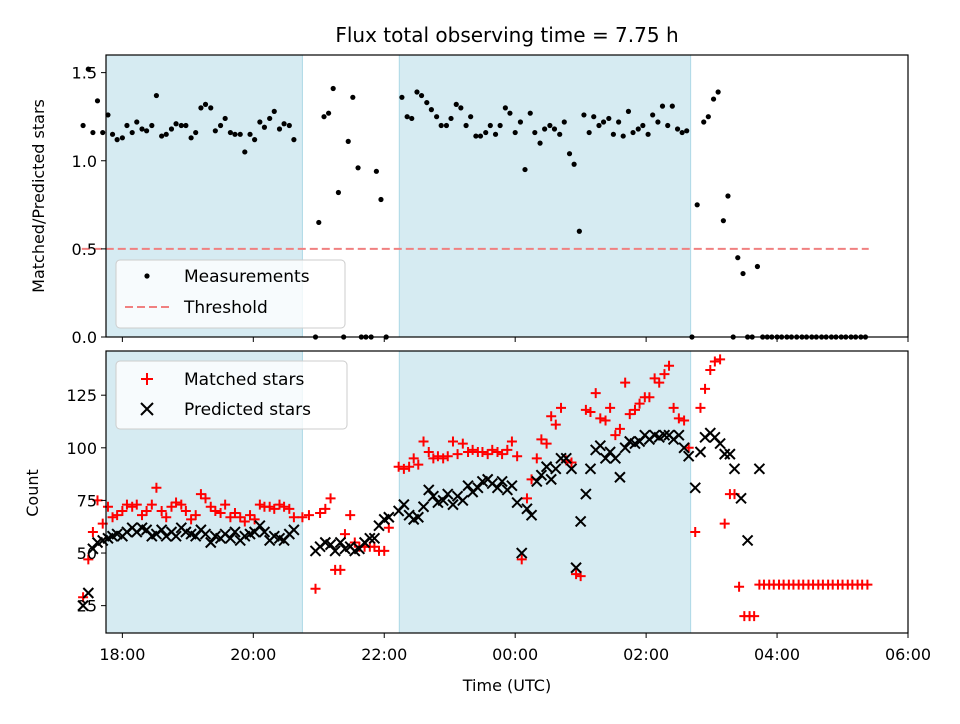  I want to click on y-tick-label: 25, so click(87, 606).